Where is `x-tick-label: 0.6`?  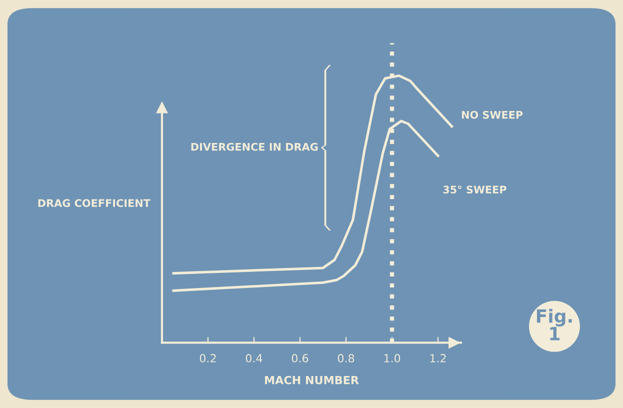
x-tick-label: 0.6 is located at coordinates (300, 358).